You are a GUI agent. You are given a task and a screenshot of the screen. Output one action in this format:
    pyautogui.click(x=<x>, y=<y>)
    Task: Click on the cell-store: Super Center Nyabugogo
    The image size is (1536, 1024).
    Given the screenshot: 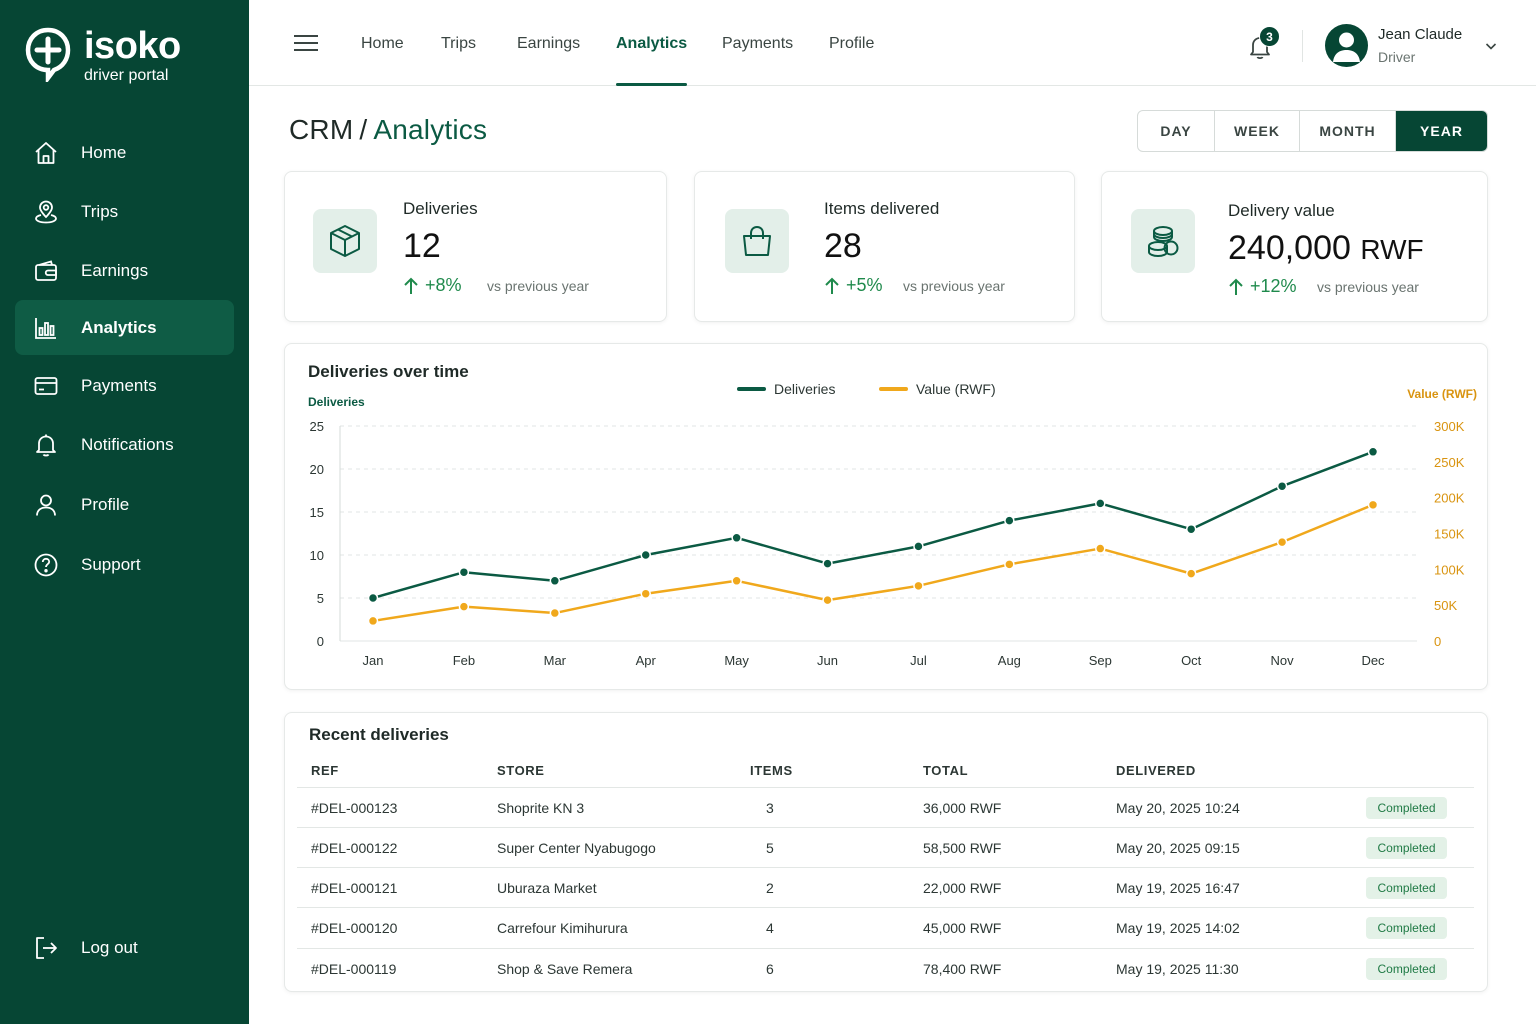 What is the action you would take?
    pyautogui.click(x=576, y=848)
    